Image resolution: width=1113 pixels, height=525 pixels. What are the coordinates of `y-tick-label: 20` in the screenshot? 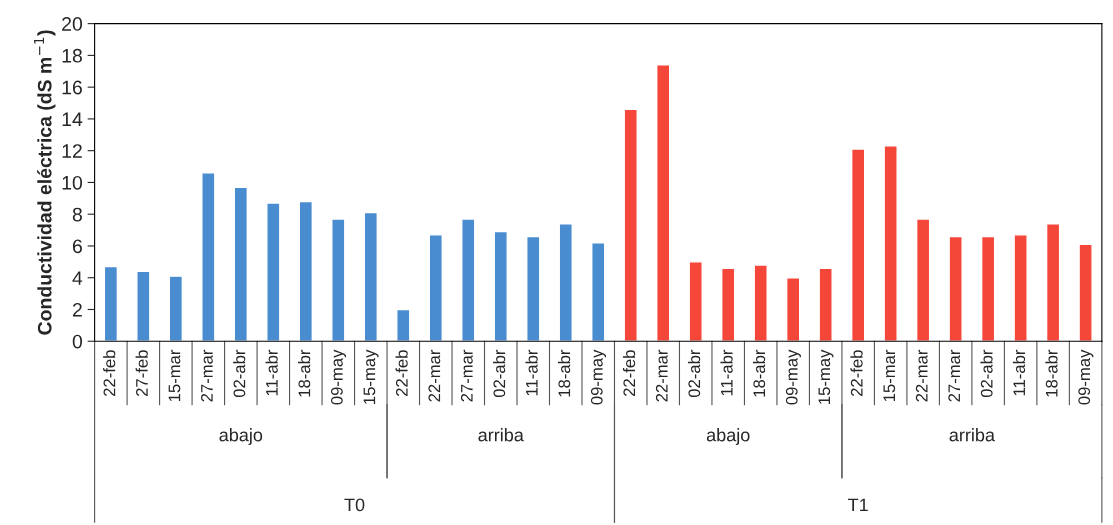 It's located at (72, 24).